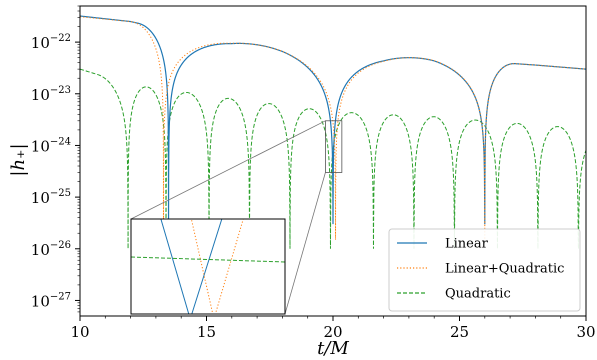  What do you see at coordinates (467, 244) in the screenshot?
I see `legend-label-1: Linear` at bounding box center [467, 244].